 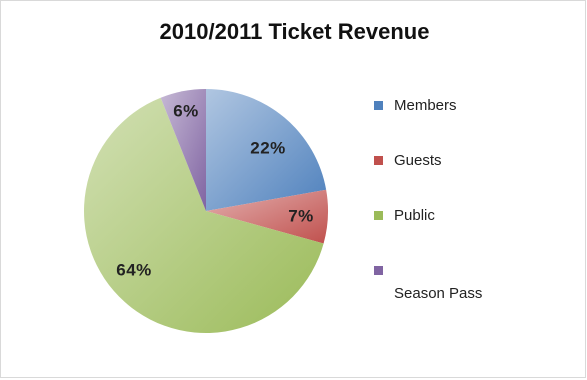 What do you see at coordinates (378, 105) in the screenshot?
I see `legend-swatch-members` at bounding box center [378, 105].